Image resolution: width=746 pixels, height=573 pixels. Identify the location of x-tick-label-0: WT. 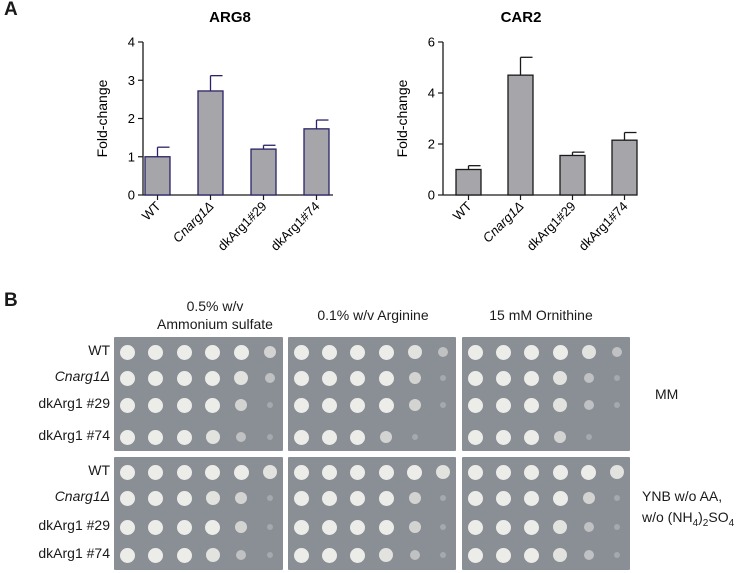
(151, 210).